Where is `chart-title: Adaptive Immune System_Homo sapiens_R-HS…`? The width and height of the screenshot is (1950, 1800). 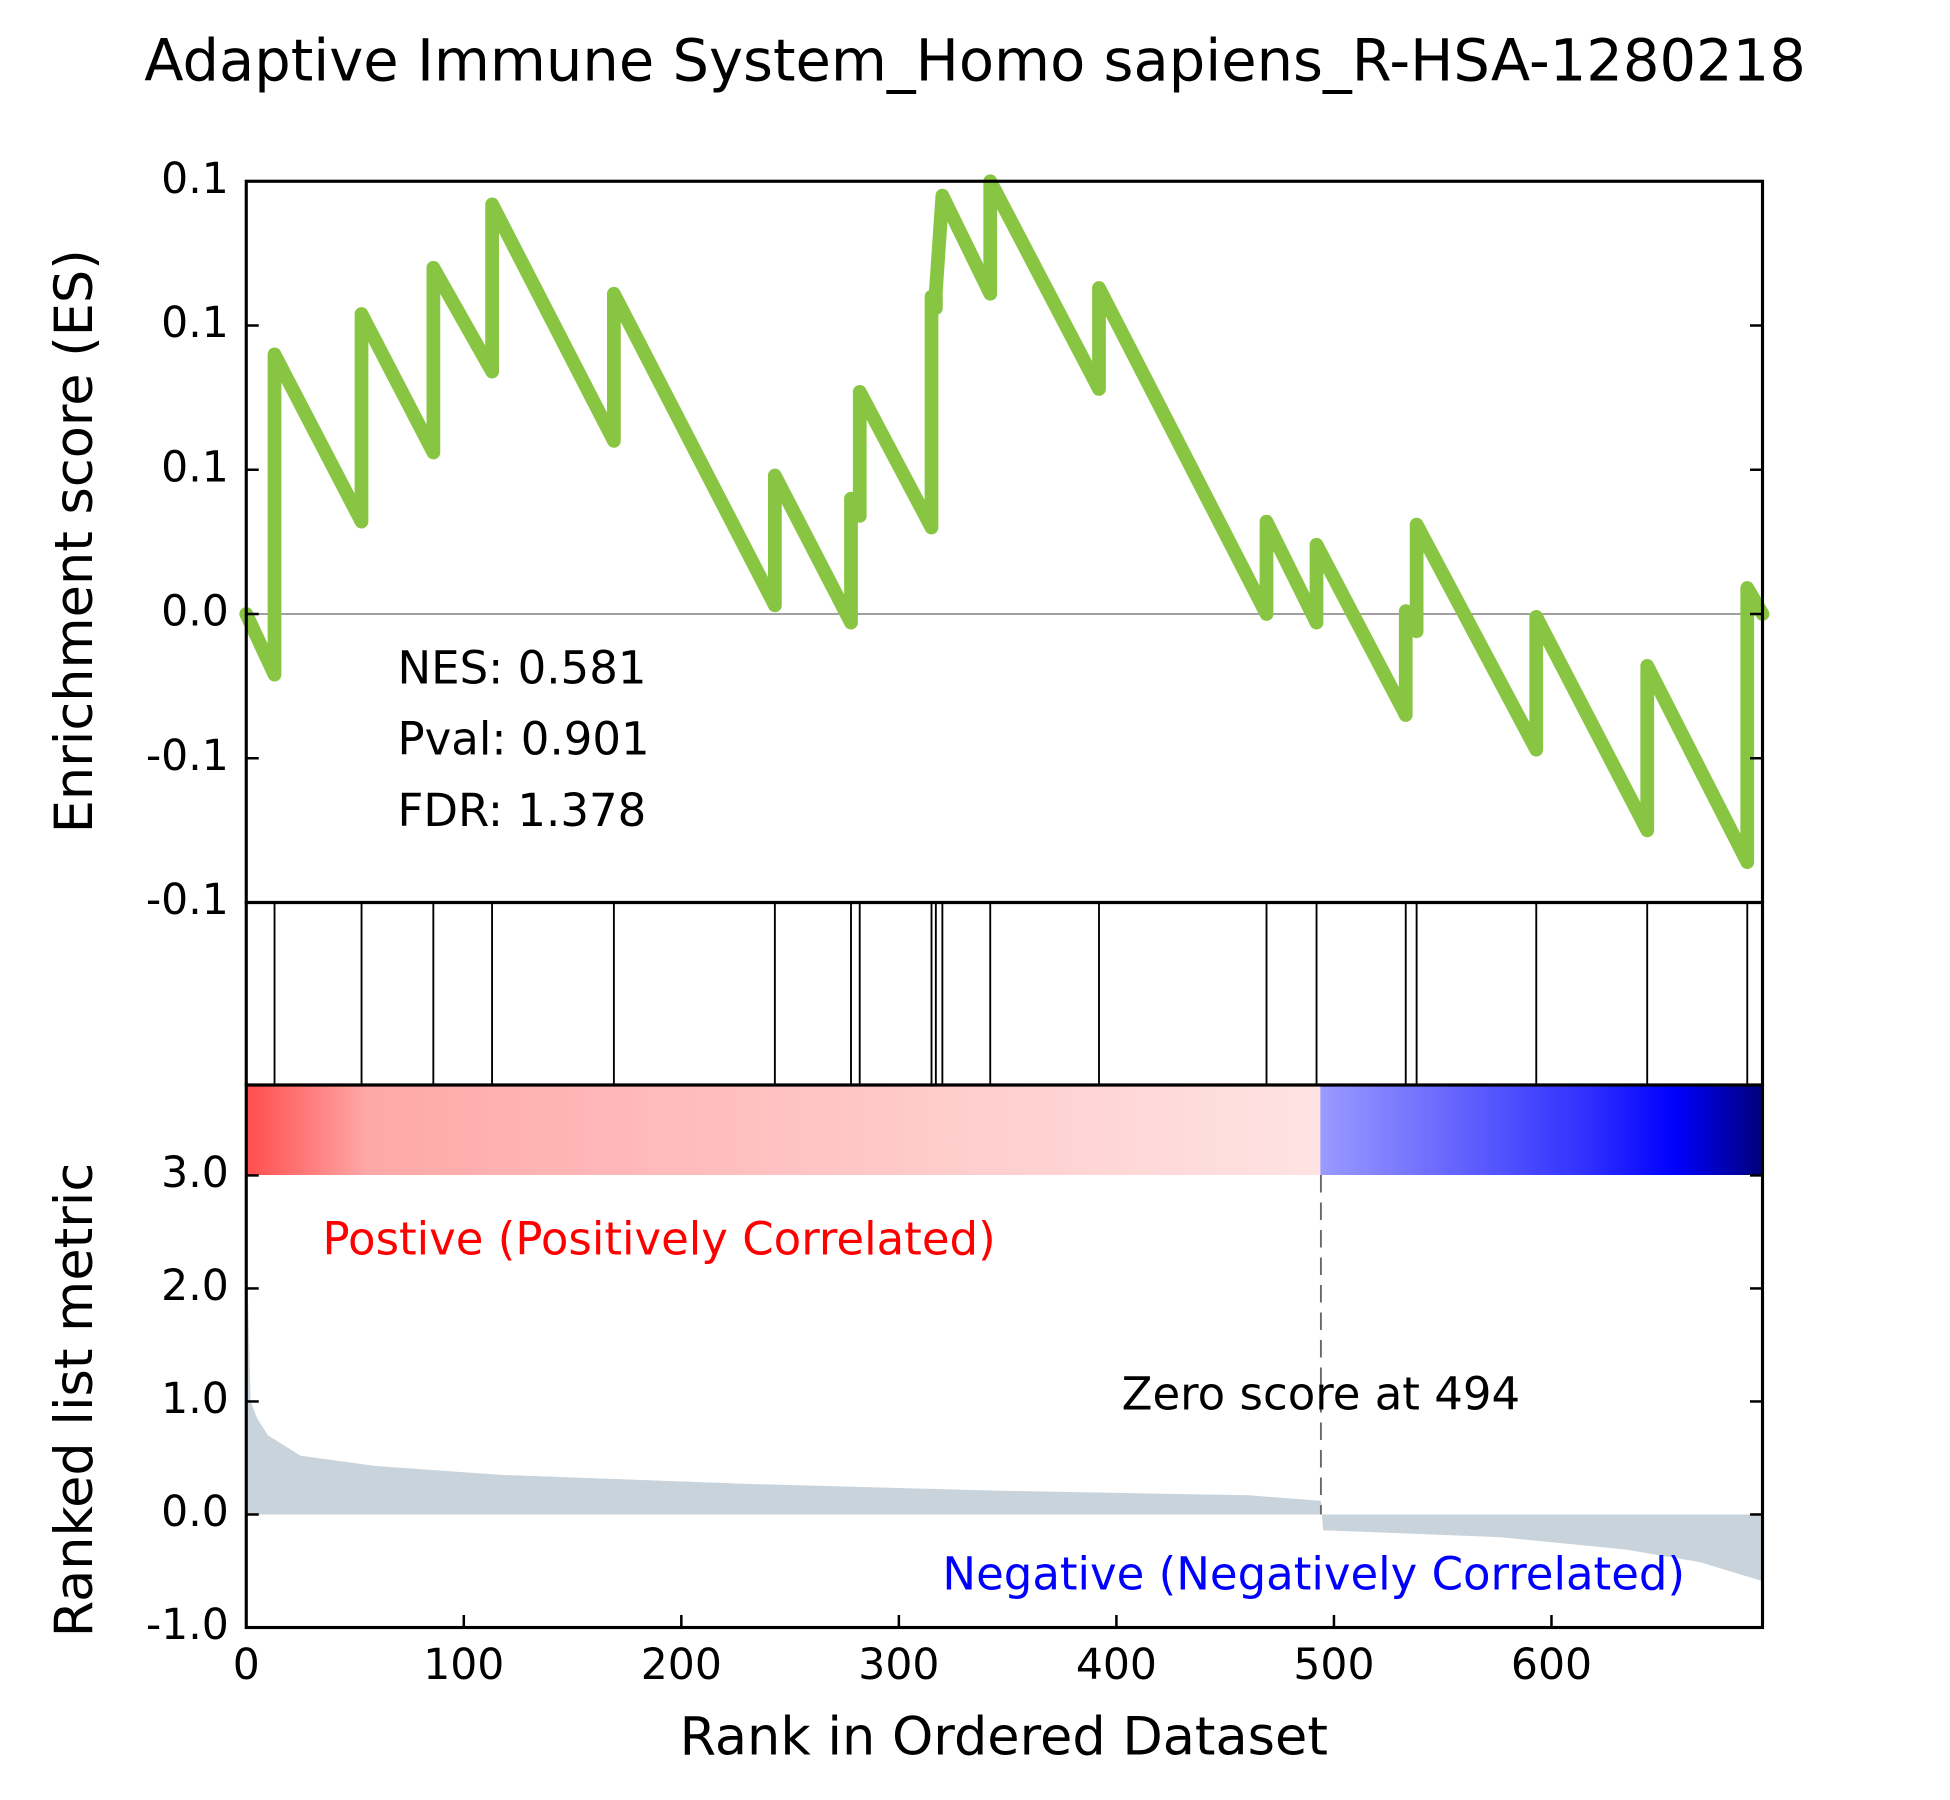 chart-title: Adaptive Immune System_Homo sapiens_R-HS… is located at coordinates (975, 61).